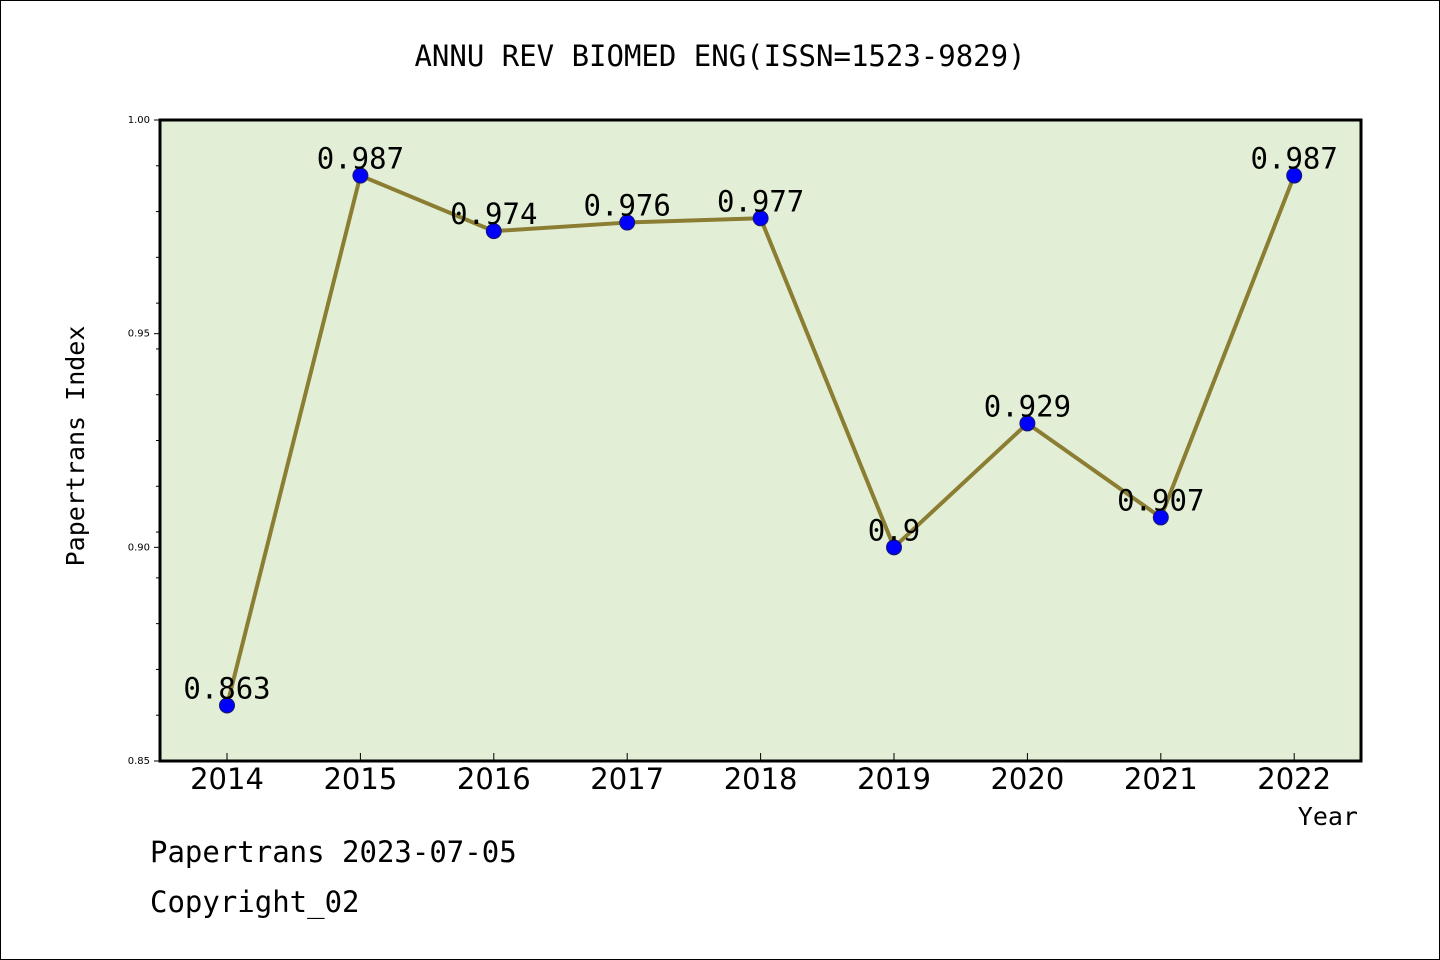 Image resolution: width=1440 pixels, height=960 pixels. Describe the element at coordinates (627, 779) in the screenshot. I see `x-tick-label: 2017` at that location.